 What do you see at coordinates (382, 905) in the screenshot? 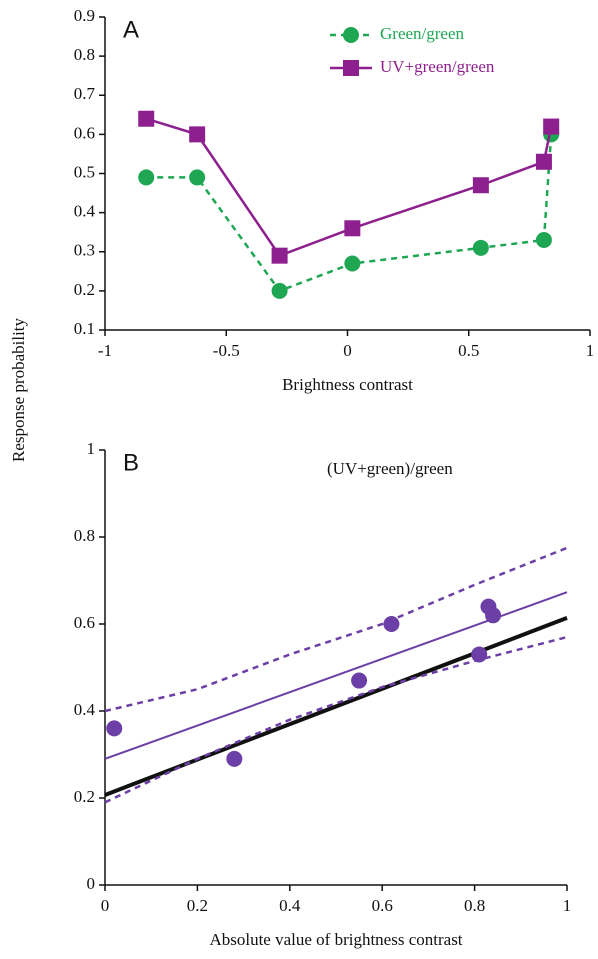
I see `x-tick-label: 0.6` at bounding box center [382, 905].